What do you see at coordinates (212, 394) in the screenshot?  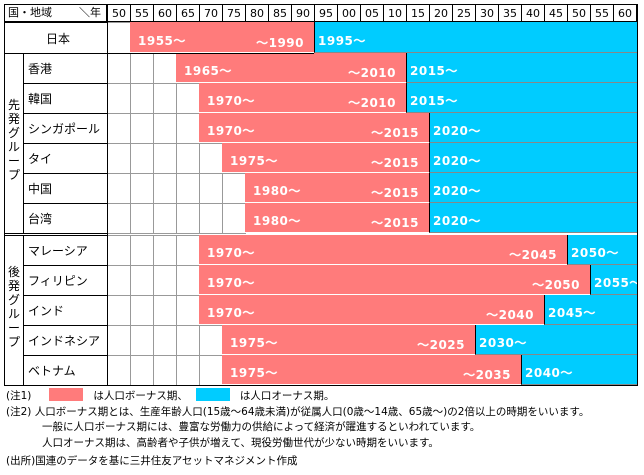 I see `onus-legend-swatch` at bounding box center [212, 394].